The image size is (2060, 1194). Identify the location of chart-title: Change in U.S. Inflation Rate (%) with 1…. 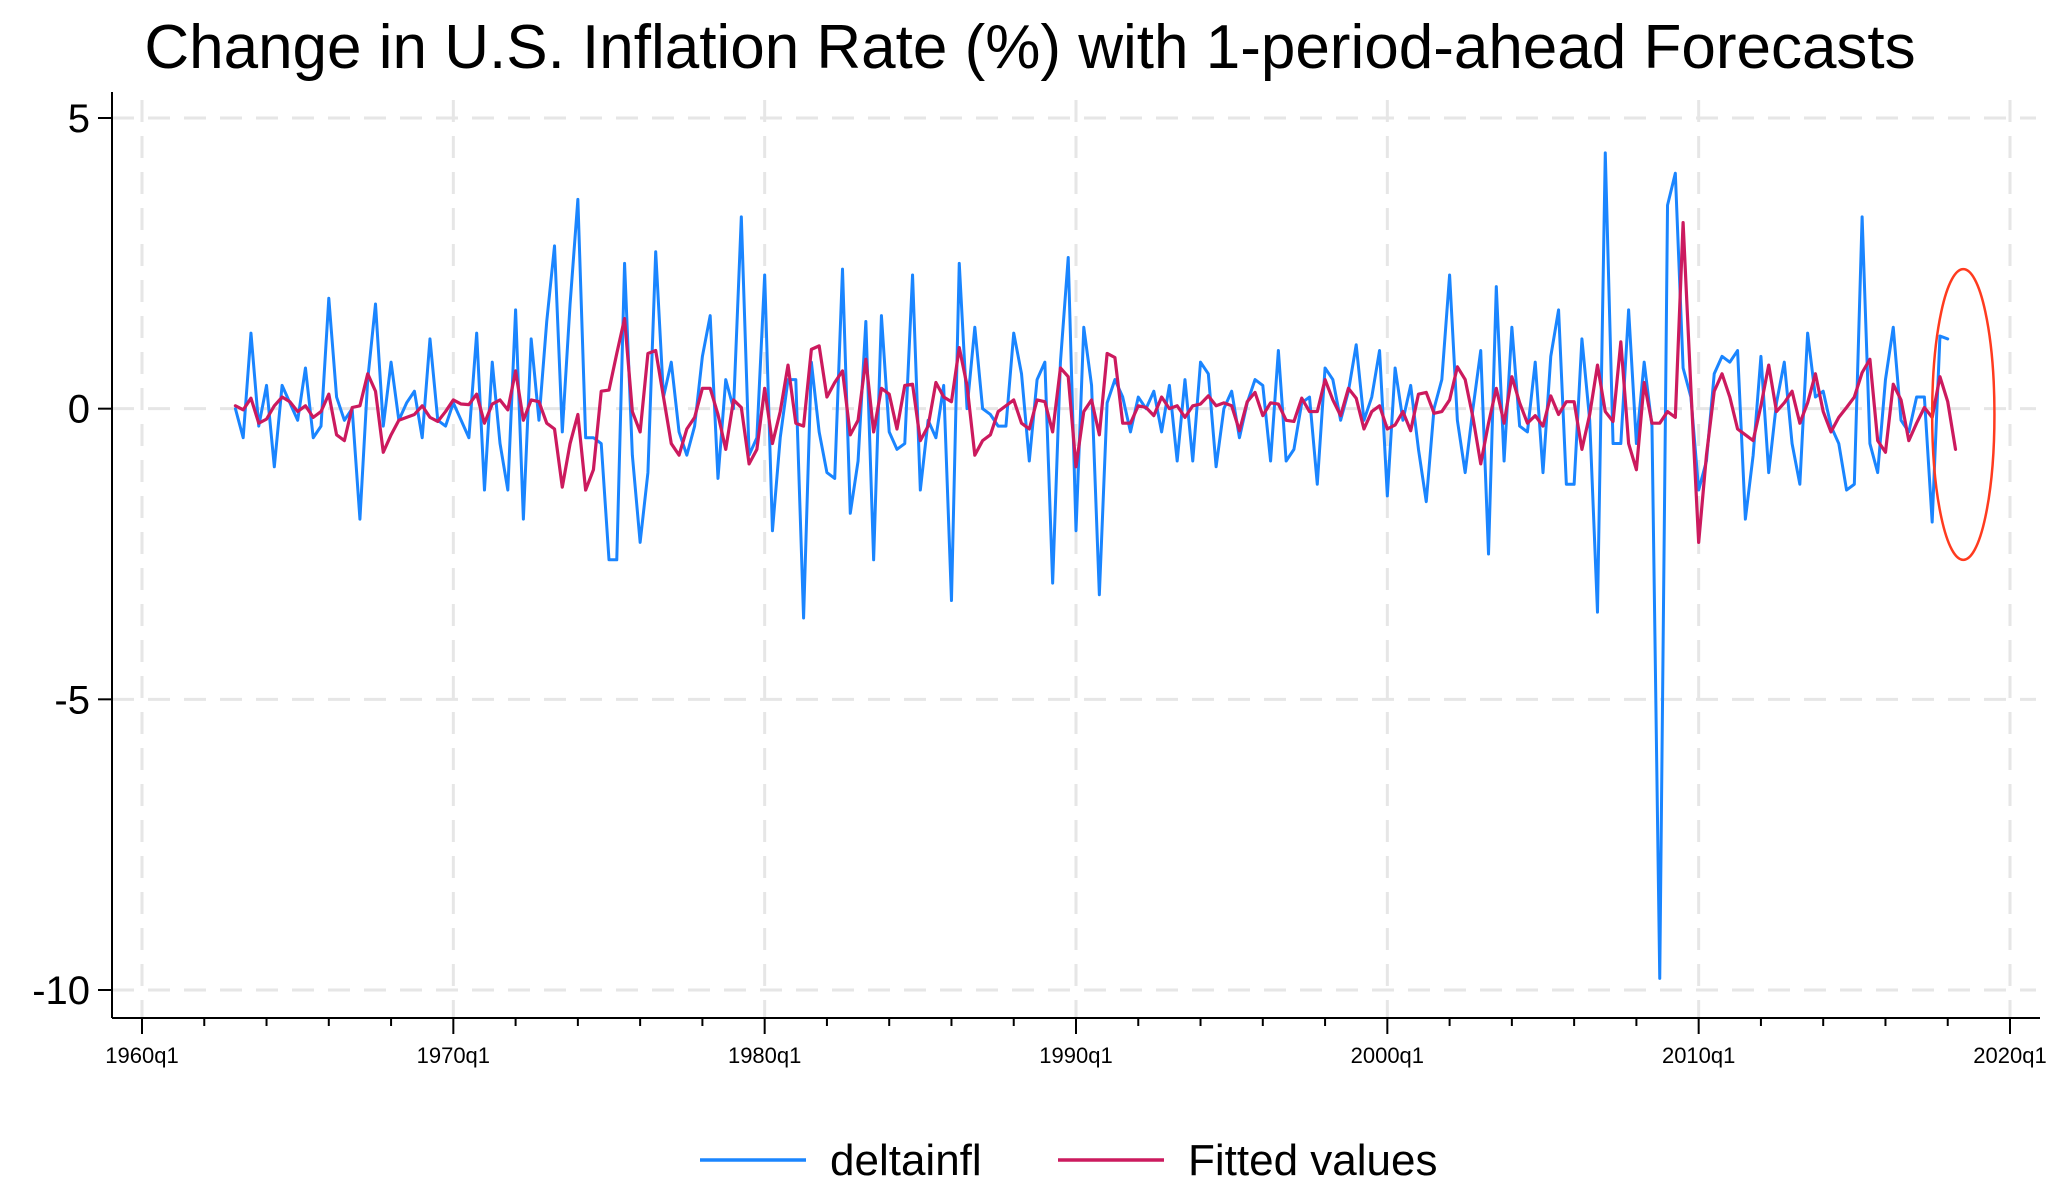
(1029, 47).